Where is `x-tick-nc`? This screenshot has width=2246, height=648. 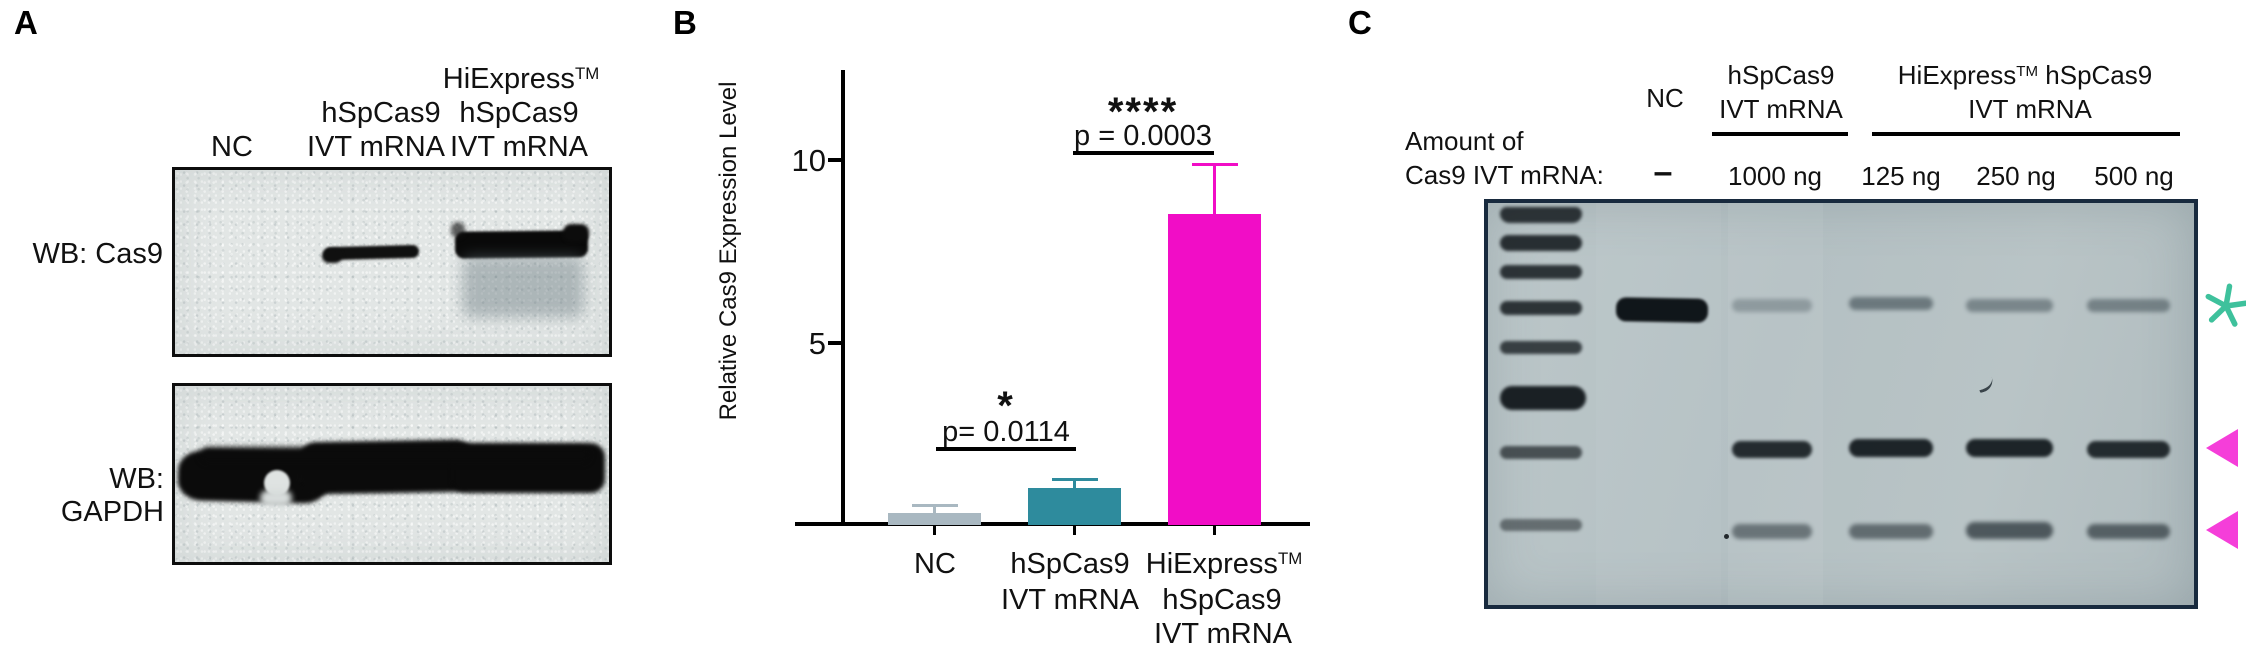
x-tick-nc is located at coordinates (934, 530).